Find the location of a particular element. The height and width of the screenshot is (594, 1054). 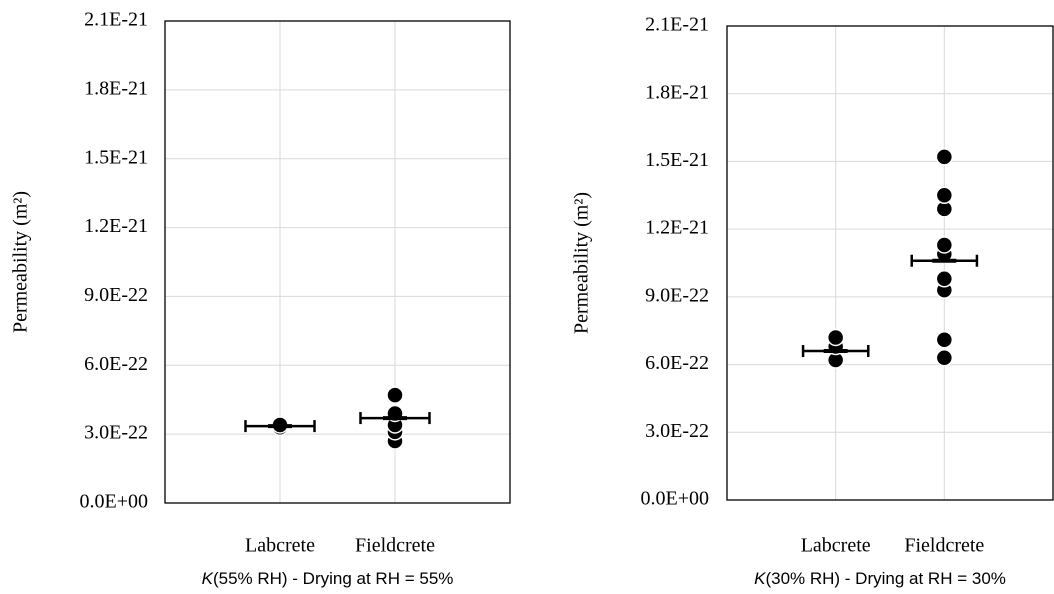

x-axis-title: K(30% RH) - Drying at RH = 30% is located at coordinates (880, 578).